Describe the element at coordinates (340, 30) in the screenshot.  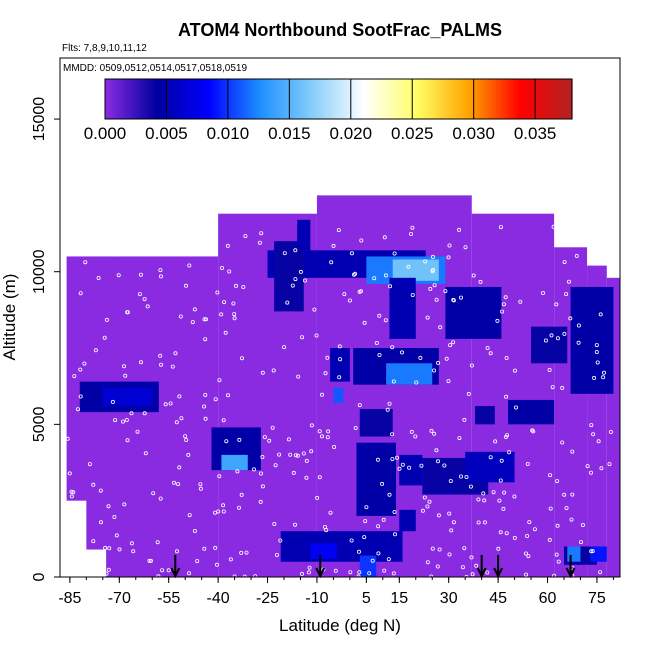
I see `chart-title: ATOM4 Northbound SootFrac_PALMS` at that location.